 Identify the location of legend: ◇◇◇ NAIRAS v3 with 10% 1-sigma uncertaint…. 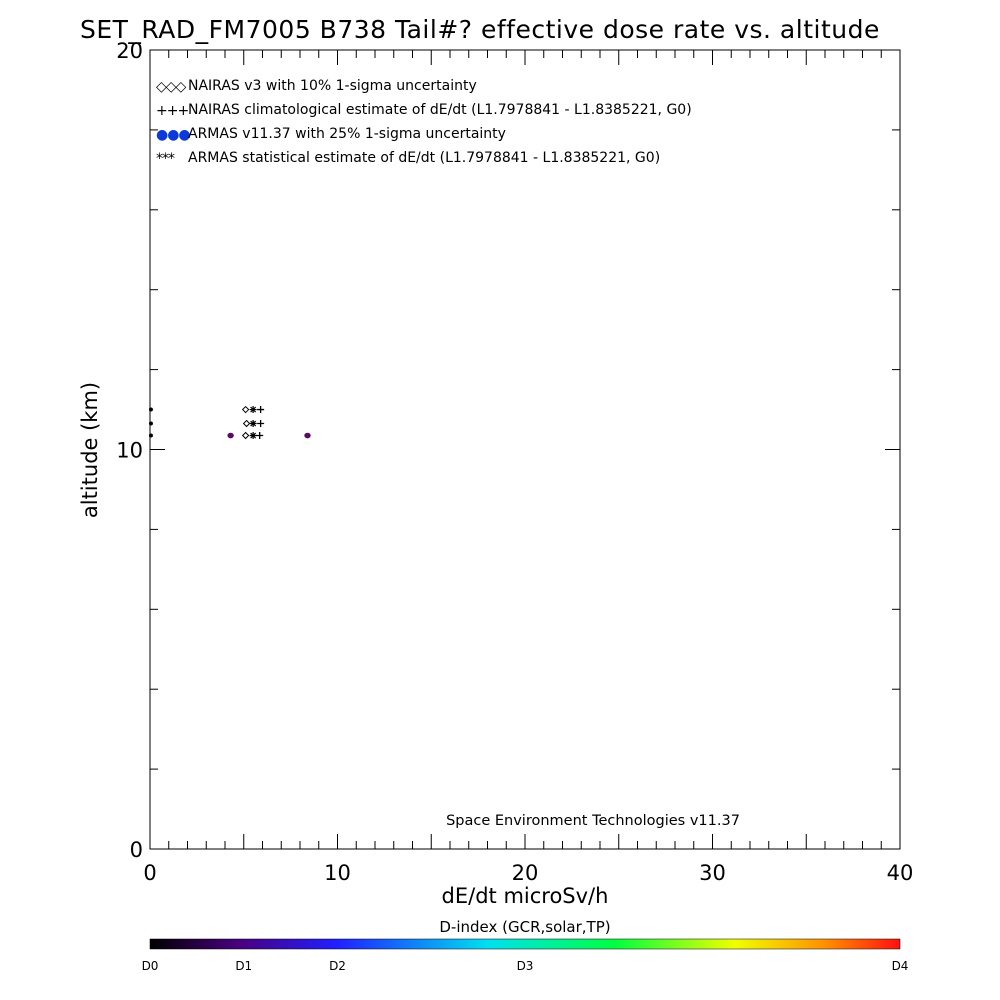
(424, 122).